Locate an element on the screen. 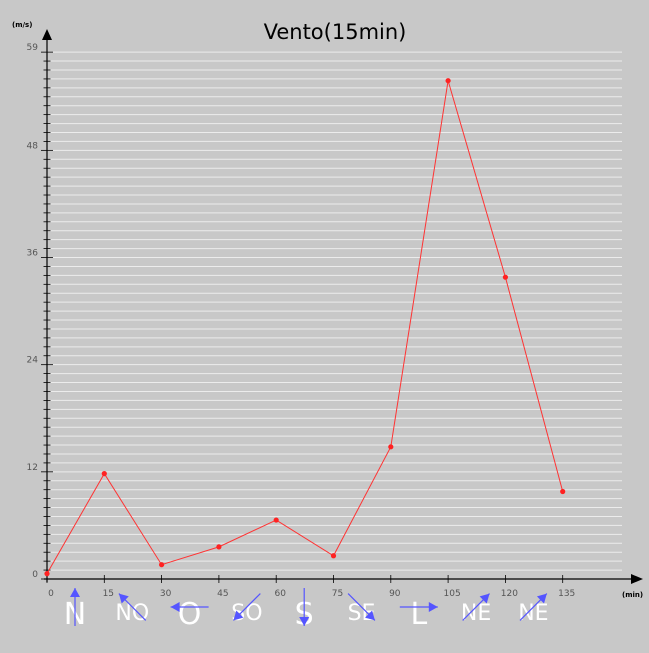  direction-label: NO is located at coordinates (132, 613).